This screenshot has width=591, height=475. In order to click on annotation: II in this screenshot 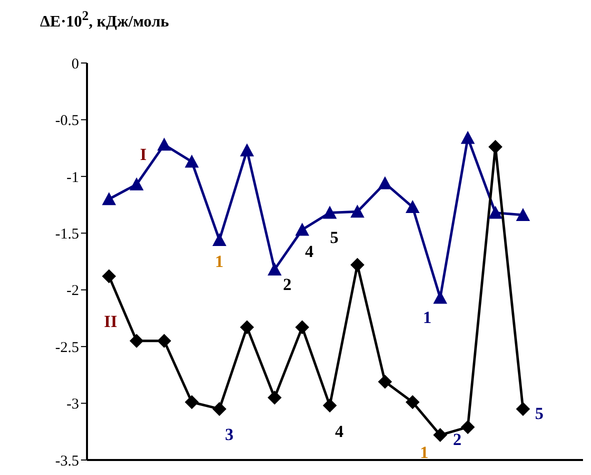, I will do `click(111, 322)`.